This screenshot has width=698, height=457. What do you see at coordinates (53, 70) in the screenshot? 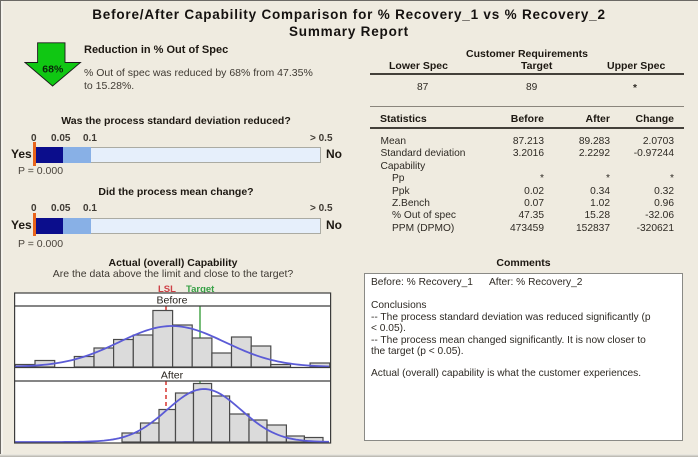
I see `svg-text: 68%` at bounding box center [53, 70].